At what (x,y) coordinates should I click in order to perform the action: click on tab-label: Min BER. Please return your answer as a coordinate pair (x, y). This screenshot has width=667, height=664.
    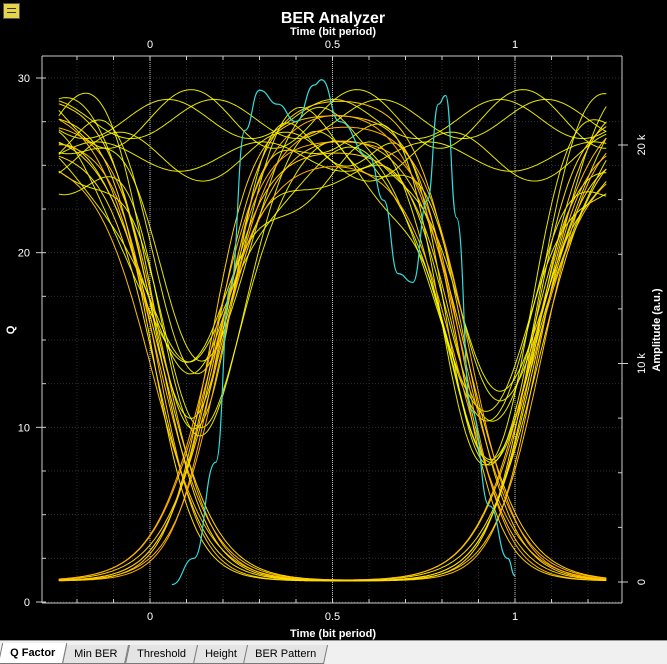
    Looking at the image, I should click on (95, 654).